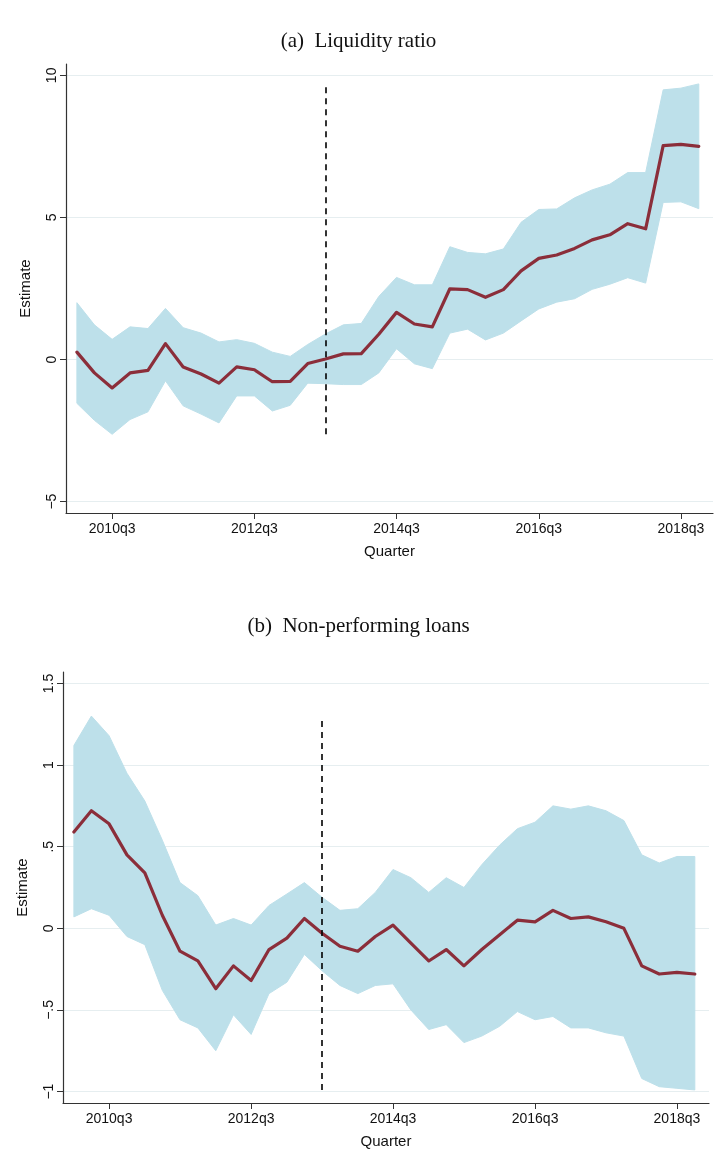 This screenshot has width=717, height=1165. I want to click on y-tick-label: 1.5, so click(48, 683).